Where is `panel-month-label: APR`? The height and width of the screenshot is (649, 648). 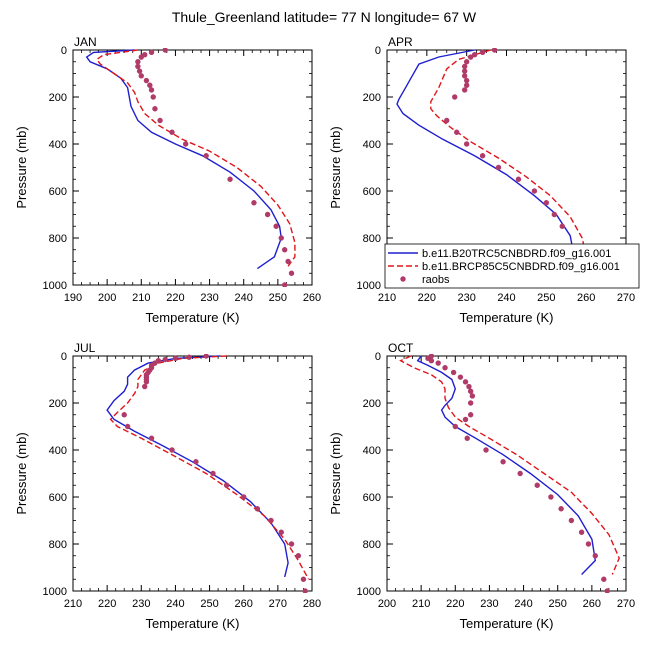
panel-month-label: APR is located at coordinates (400, 42).